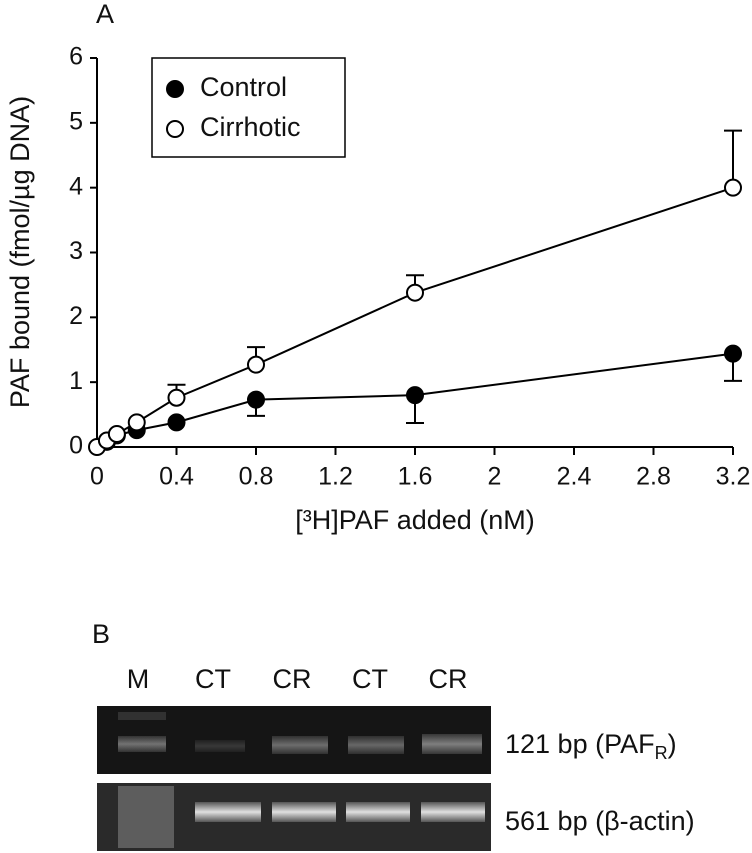 This screenshot has width=752, height=853. I want to click on band-label-text: 561 bp (β-actin), so click(600, 821).